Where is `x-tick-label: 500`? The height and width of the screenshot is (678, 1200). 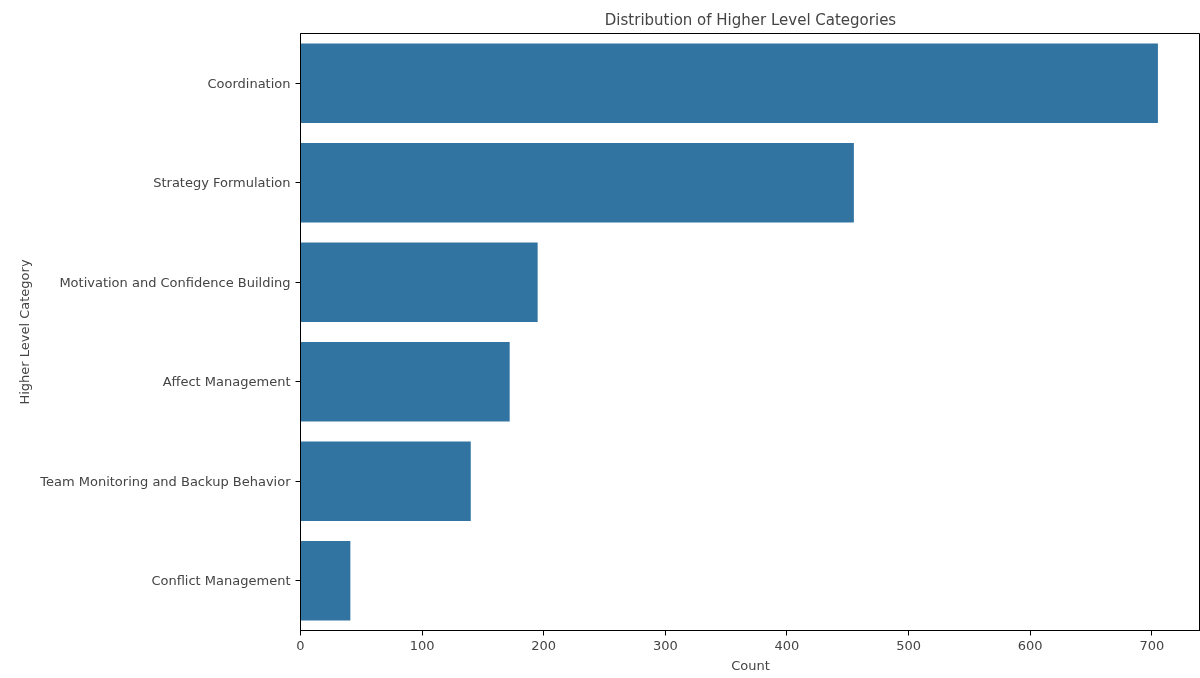 x-tick-label: 500 is located at coordinates (909, 645).